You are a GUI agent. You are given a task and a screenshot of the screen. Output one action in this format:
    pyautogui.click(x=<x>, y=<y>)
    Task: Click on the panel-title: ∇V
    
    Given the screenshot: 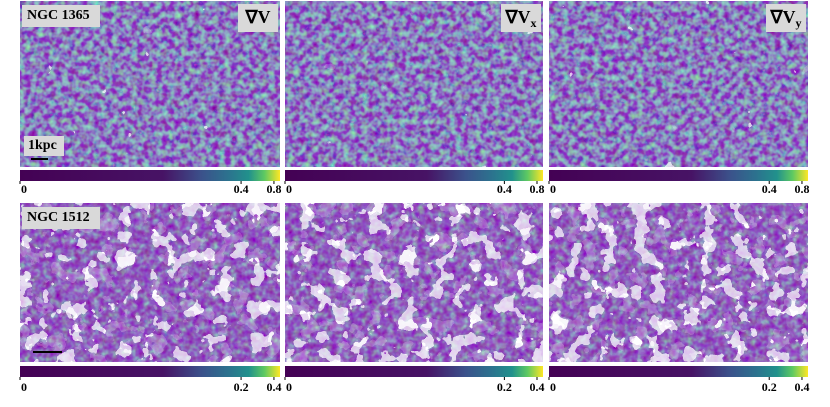 What is the action you would take?
    pyautogui.click(x=257, y=17)
    